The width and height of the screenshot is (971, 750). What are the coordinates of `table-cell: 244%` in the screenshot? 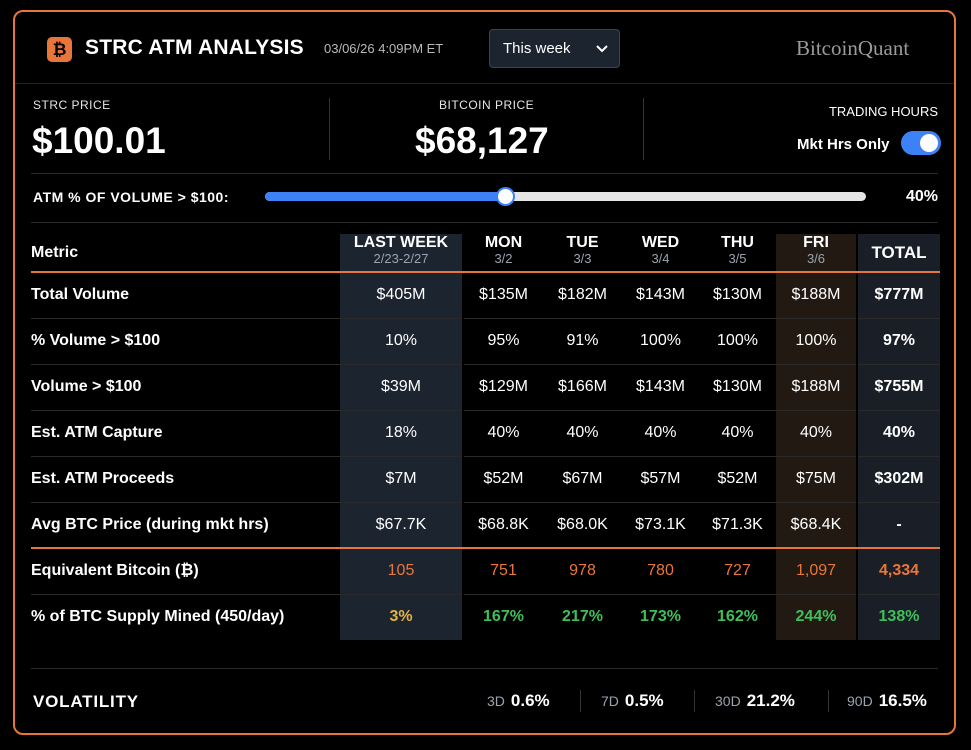 It's located at (816, 617).